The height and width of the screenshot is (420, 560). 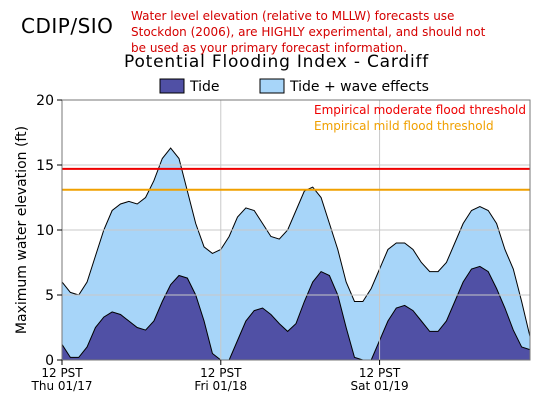 What do you see at coordinates (67, 26) in the screenshot?
I see `brand-logo-text: CDIP/SIO` at bounding box center [67, 26].